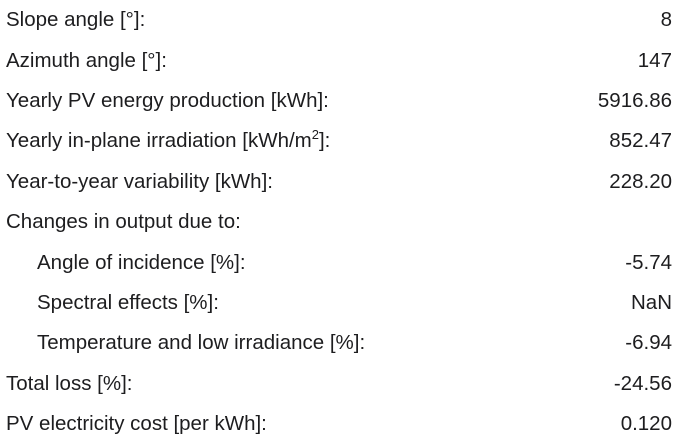  Describe the element at coordinates (651, 302) in the screenshot. I see `row-value: NaN` at that location.